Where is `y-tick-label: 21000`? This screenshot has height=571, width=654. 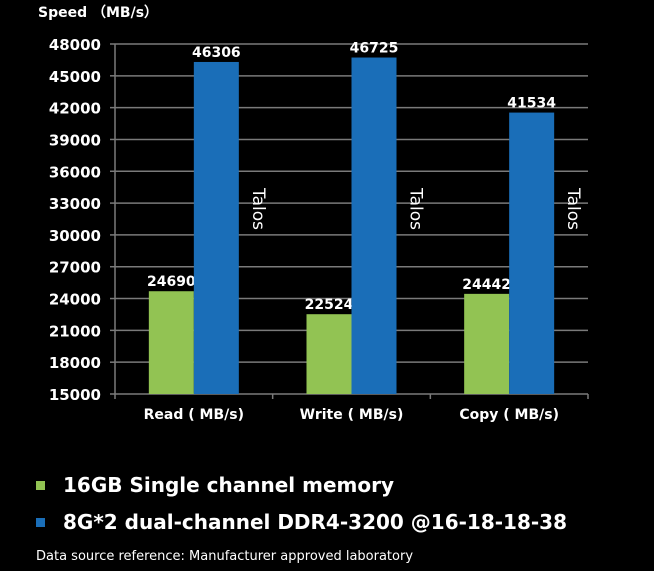 y-tick-label: 21000 is located at coordinates (75, 331).